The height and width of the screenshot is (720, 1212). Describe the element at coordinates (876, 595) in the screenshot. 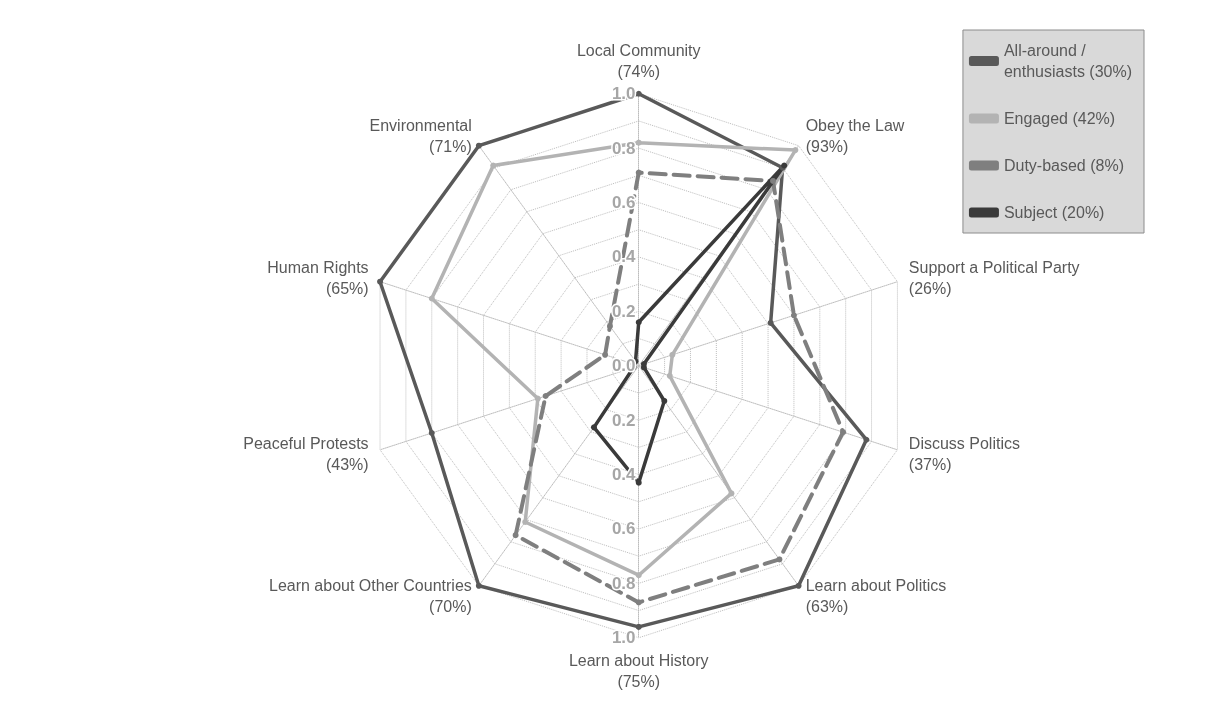

I see `spoke-label: Learn about Politics (63%)` at that location.